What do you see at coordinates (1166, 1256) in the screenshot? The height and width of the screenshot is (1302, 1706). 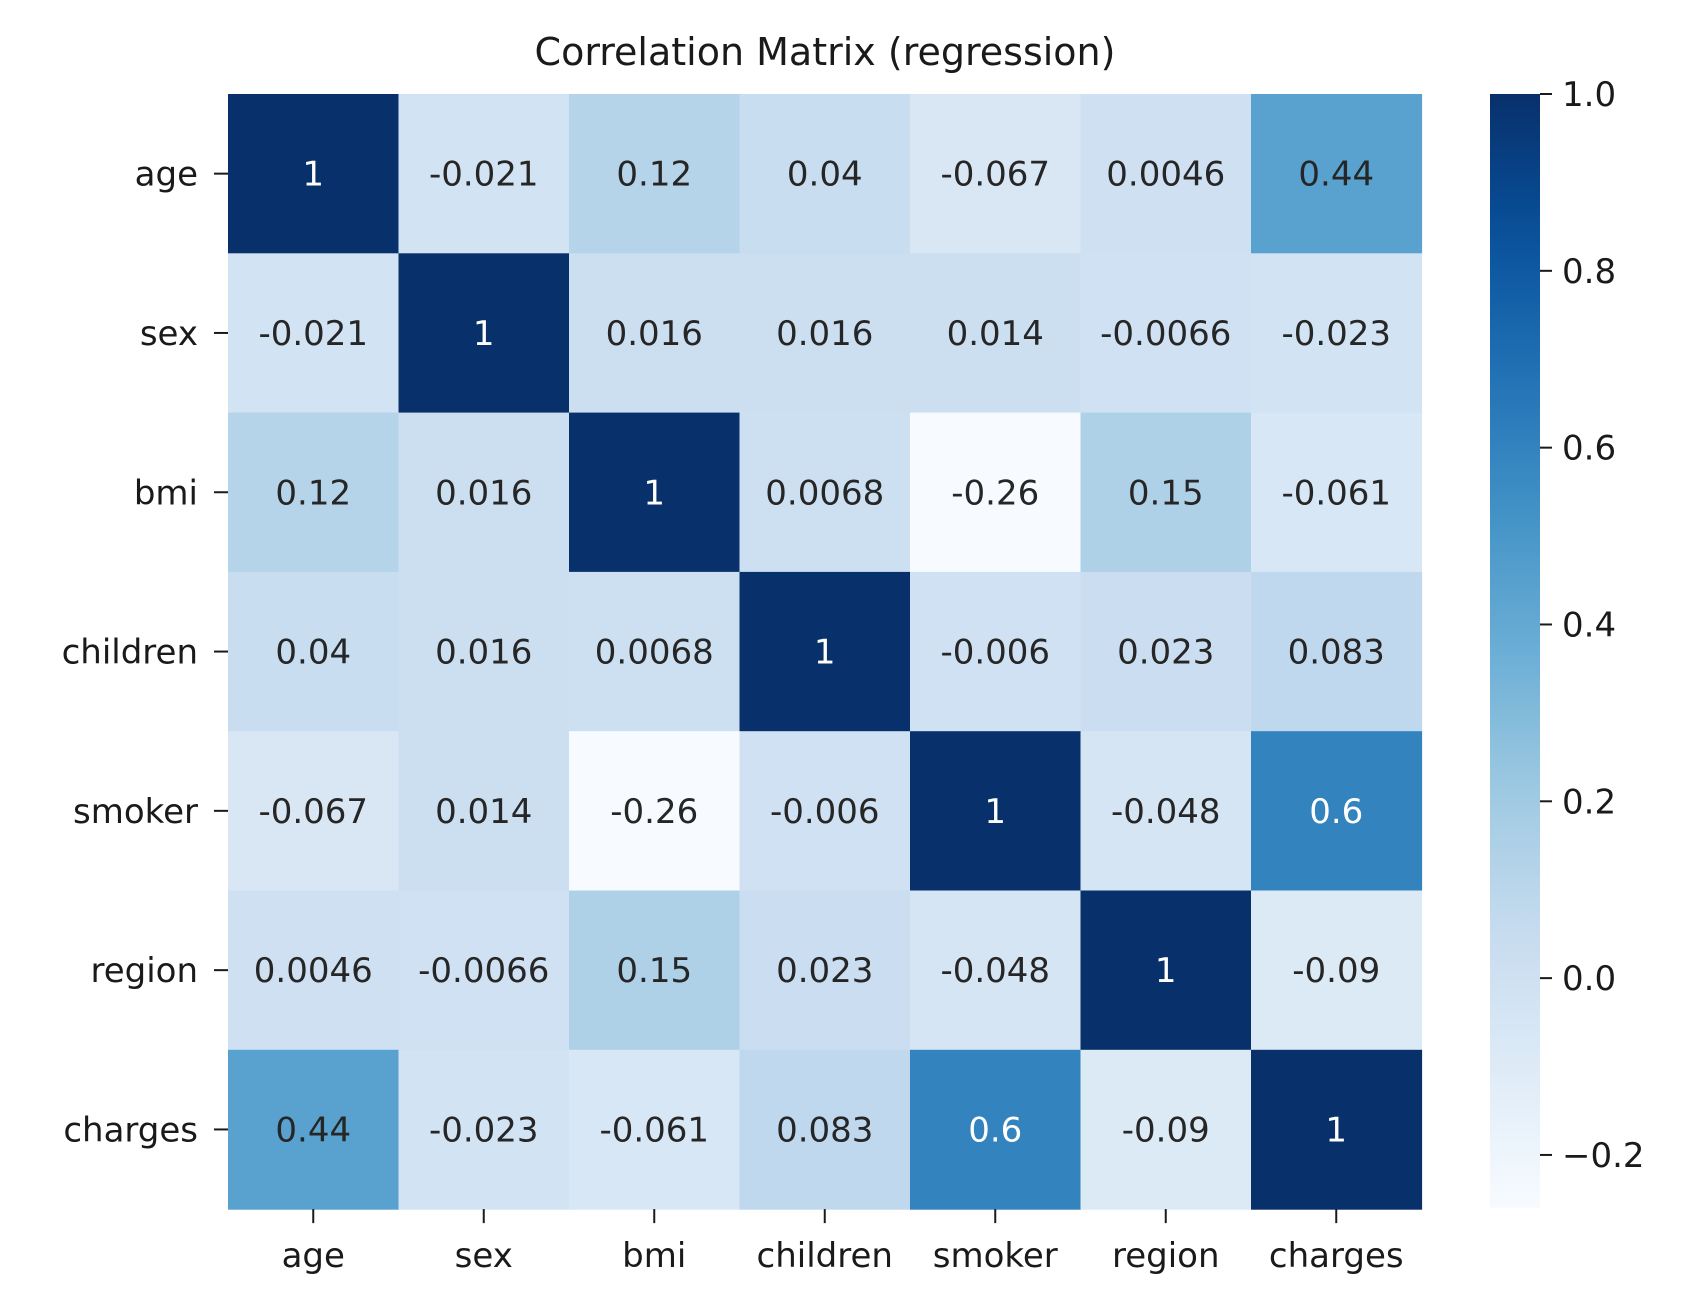 I see `x-tick-label-region: region` at bounding box center [1166, 1256].